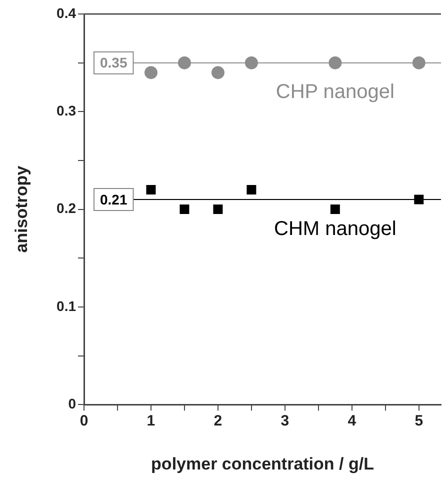  I want to click on y-tick-label: 0.3, so click(66, 110).